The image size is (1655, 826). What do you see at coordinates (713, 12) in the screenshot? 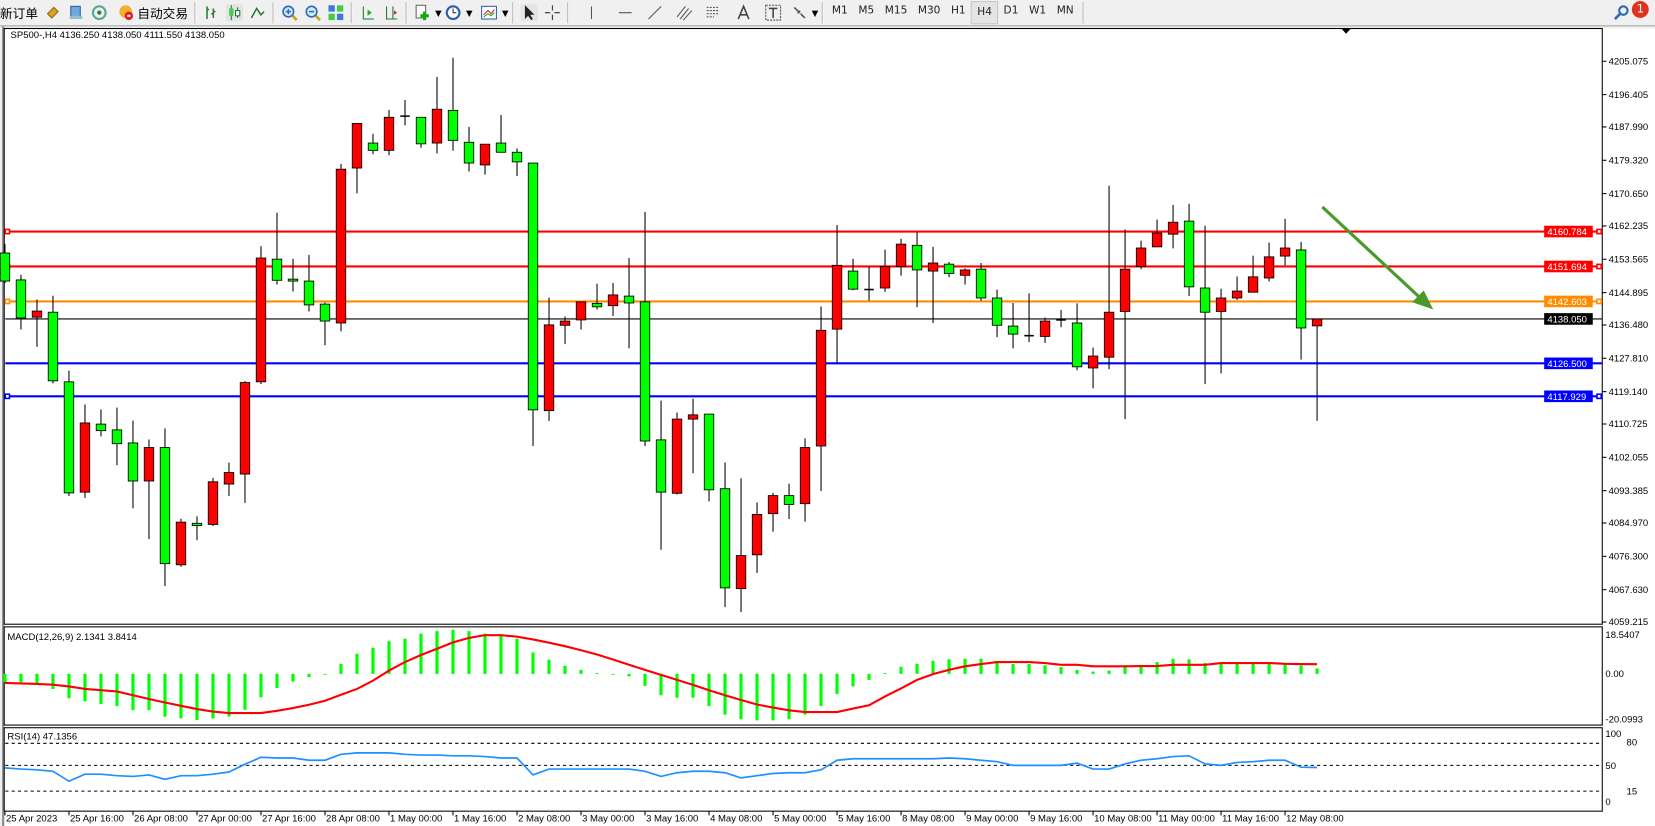
I see `fibonacci-icon` at bounding box center [713, 12].